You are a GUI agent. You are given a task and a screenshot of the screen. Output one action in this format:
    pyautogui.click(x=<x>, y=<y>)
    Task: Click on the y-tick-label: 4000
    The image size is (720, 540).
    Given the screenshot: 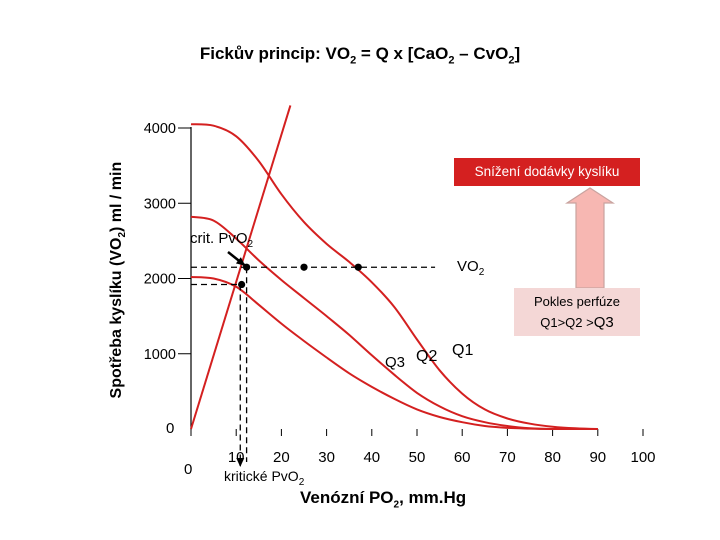 What is the action you would take?
    pyautogui.click(x=160, y=129)
    